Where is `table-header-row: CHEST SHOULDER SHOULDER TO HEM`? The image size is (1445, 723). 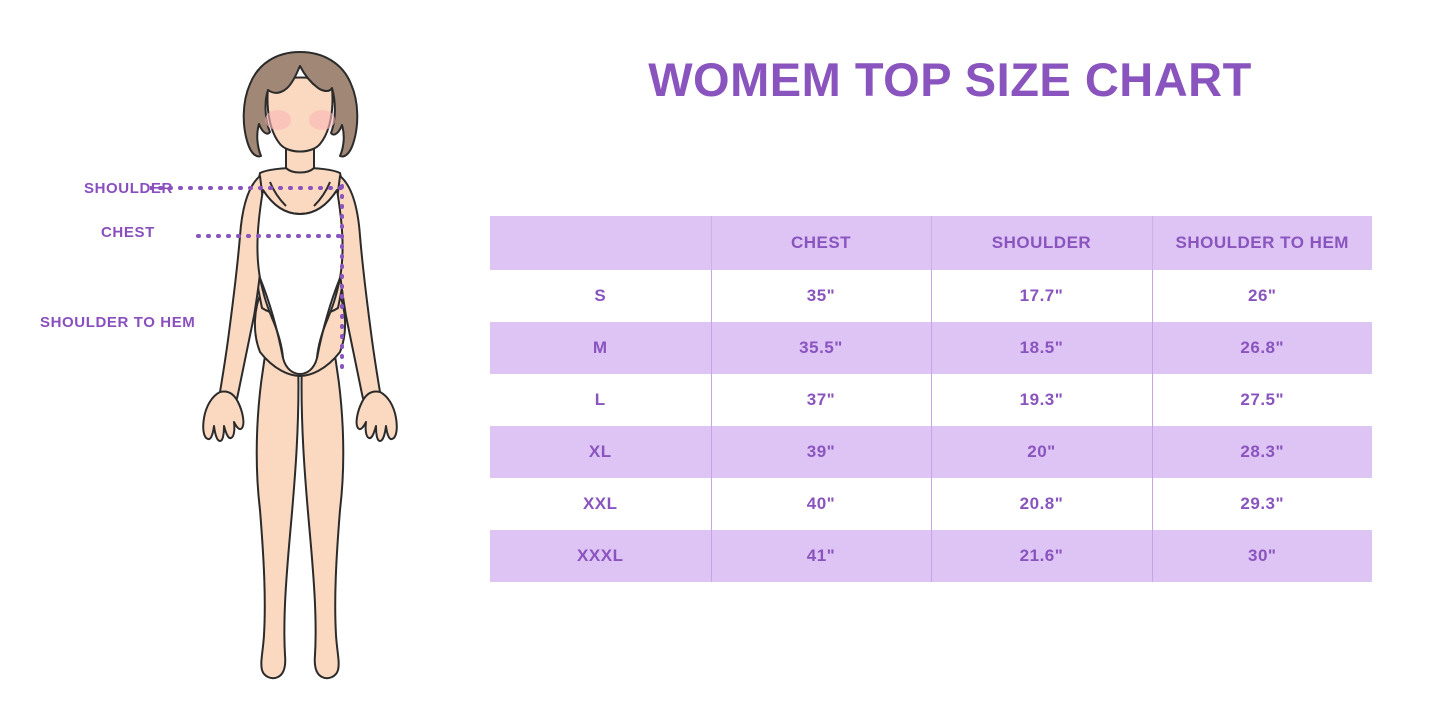
table-header-row: CHEST SHOULDER SHOULDER TO HEM is located at coordinates (931, 243).